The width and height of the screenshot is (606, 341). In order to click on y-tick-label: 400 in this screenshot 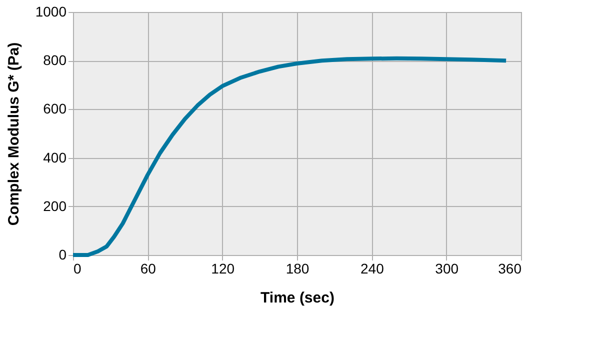, I will do `click(55, 157)`.